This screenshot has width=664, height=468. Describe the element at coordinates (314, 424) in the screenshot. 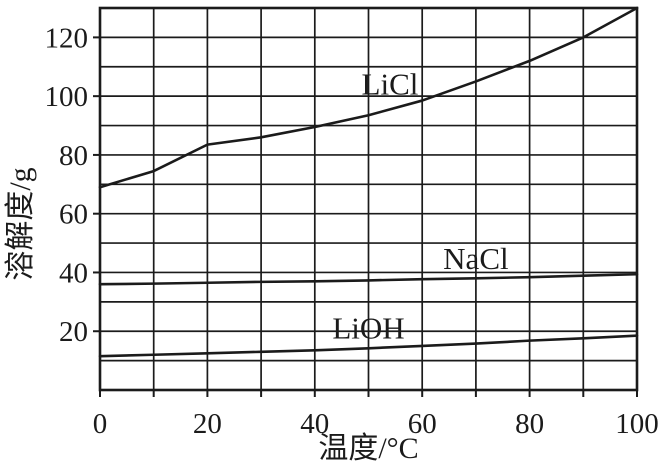

I see `x-tick-label: 40` at that location.